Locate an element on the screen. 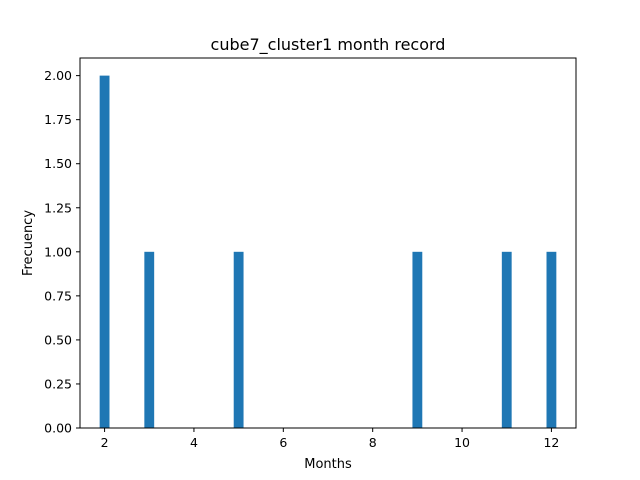 This screenshot has width=640, height=480. x-tick-label: 4 is located at coordinates (194, 442).